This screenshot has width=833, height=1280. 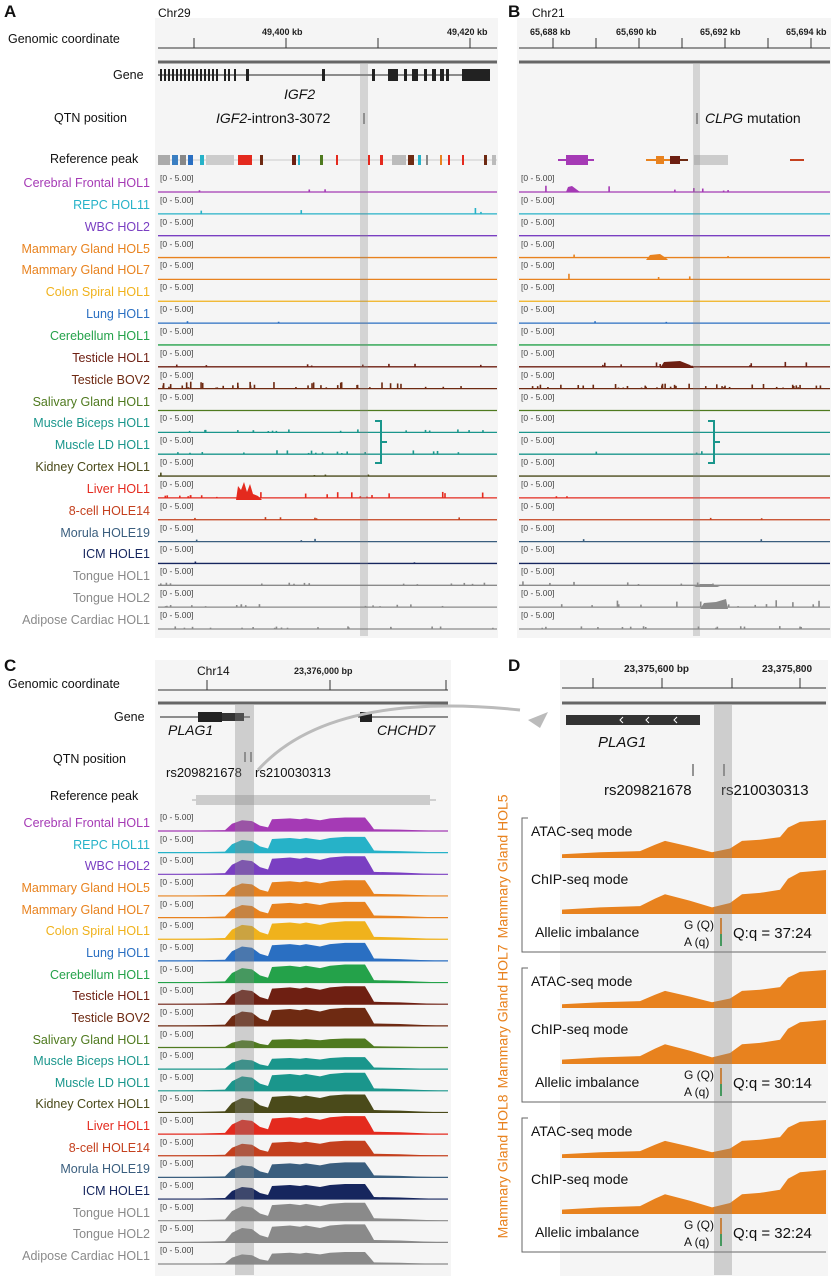 What do you see at coordinates (232, 118) in the screenshot?
I see `qtn-name-a-italic: IGF2` at bounding box center [232, 118].